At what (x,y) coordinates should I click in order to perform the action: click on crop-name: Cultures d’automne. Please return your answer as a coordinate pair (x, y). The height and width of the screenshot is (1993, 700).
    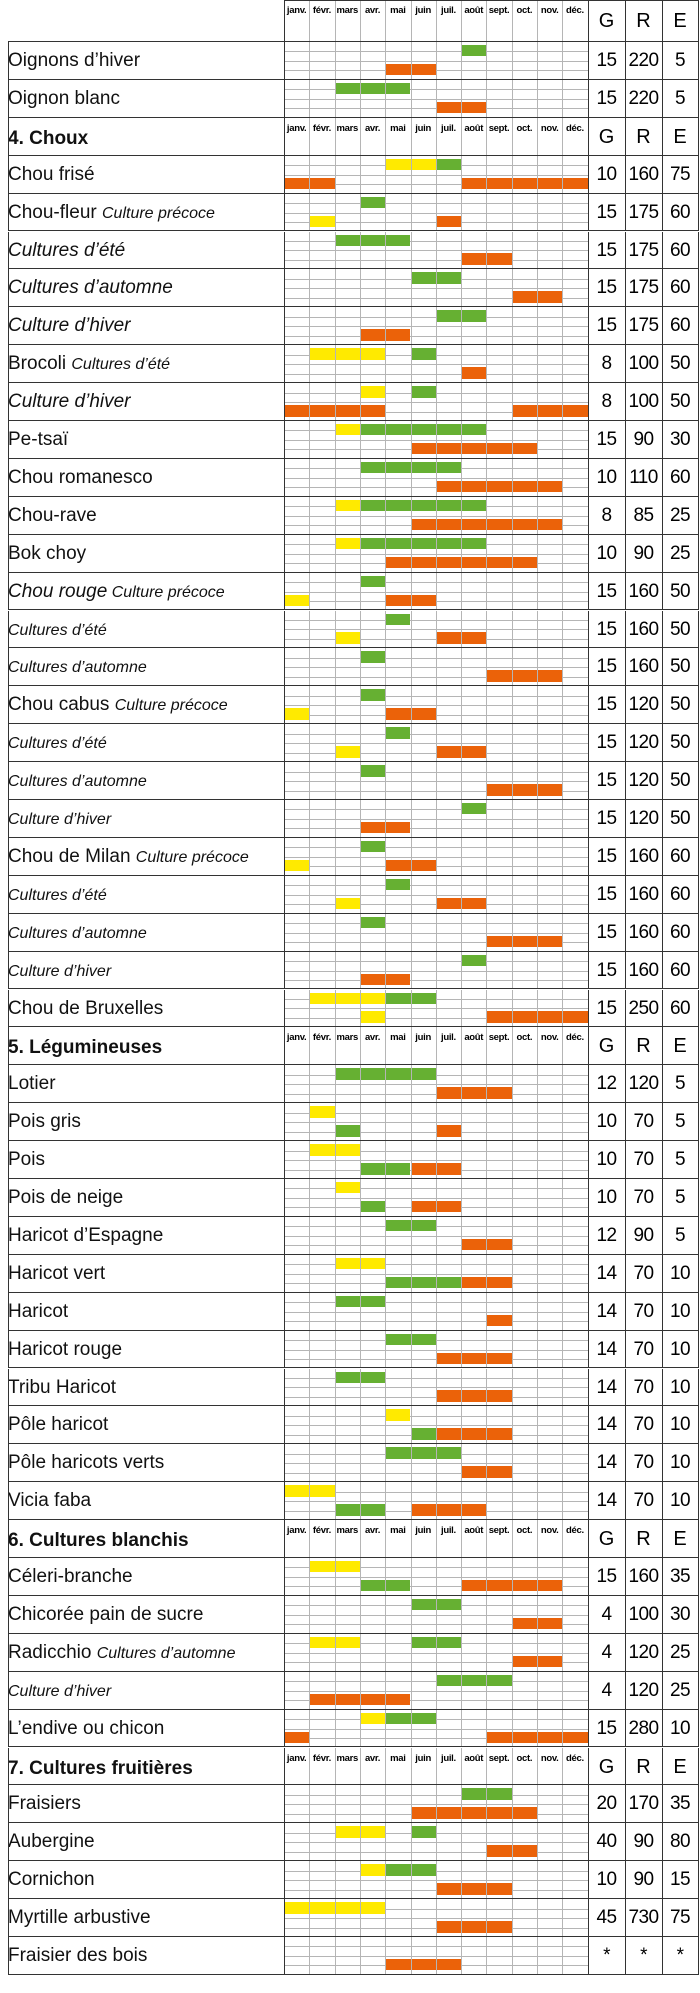
    Looking at the image, I should click on (148, 667).